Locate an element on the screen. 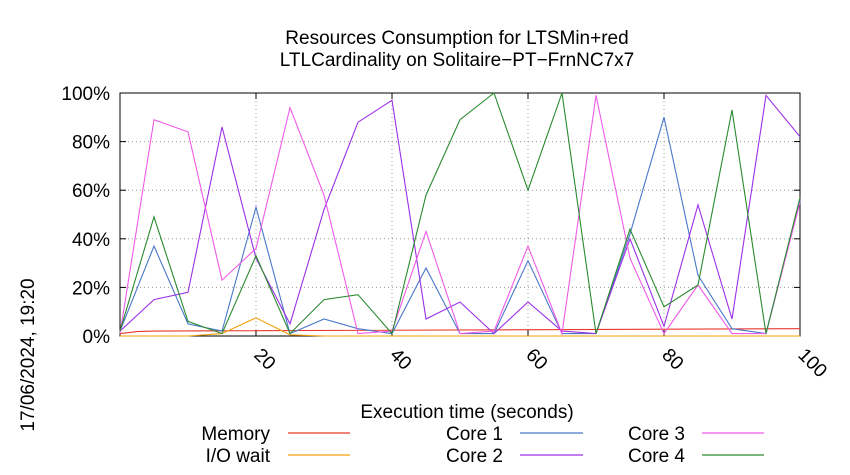  x-tick-label: 80 is located at coordinates (672, 360).